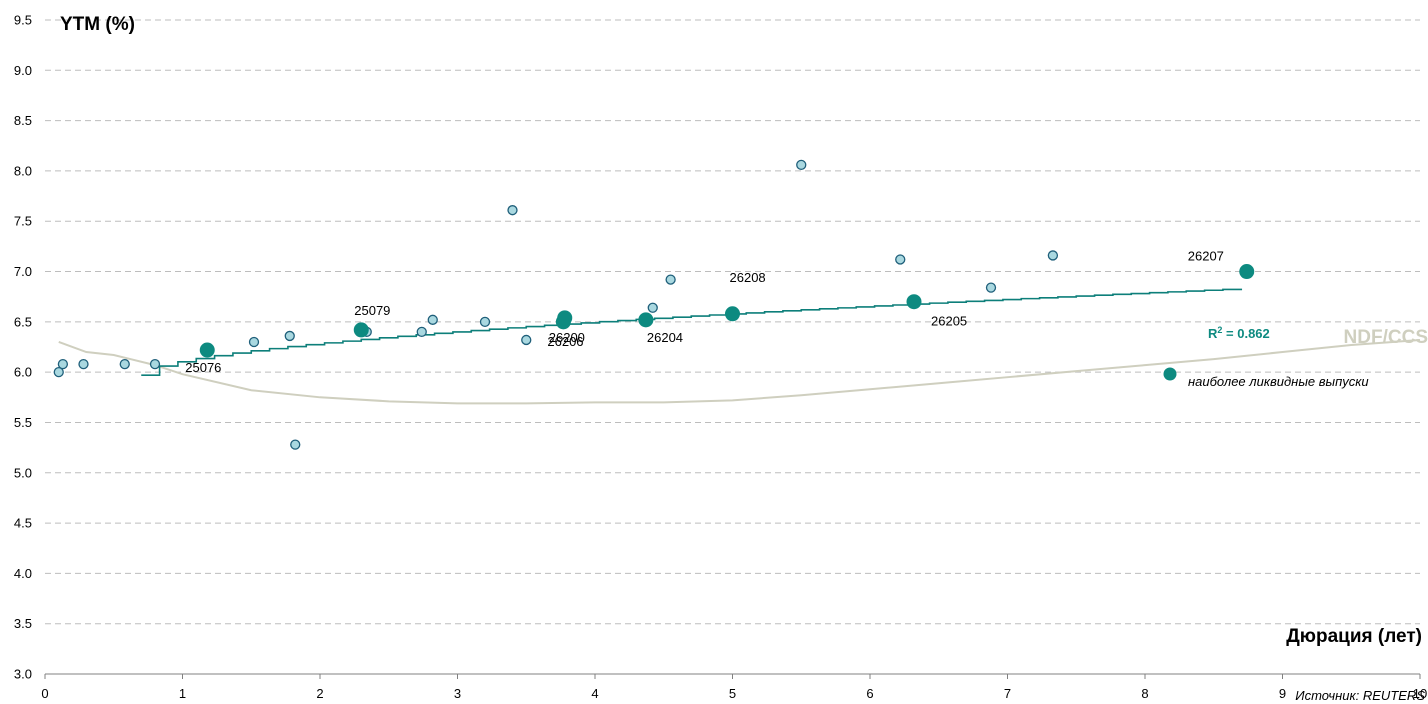 Image resolution: width=1428 pixels, height=704 pixels. What do you see at coordinates (1282, 693) in the screenshot?
I see `x-tick-label: 9` at bounding box center [1282, 693].